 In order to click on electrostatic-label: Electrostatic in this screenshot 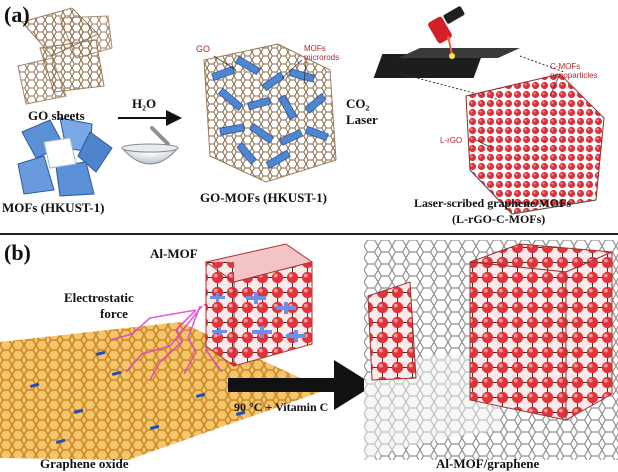, I will do `click(99, 297)`.